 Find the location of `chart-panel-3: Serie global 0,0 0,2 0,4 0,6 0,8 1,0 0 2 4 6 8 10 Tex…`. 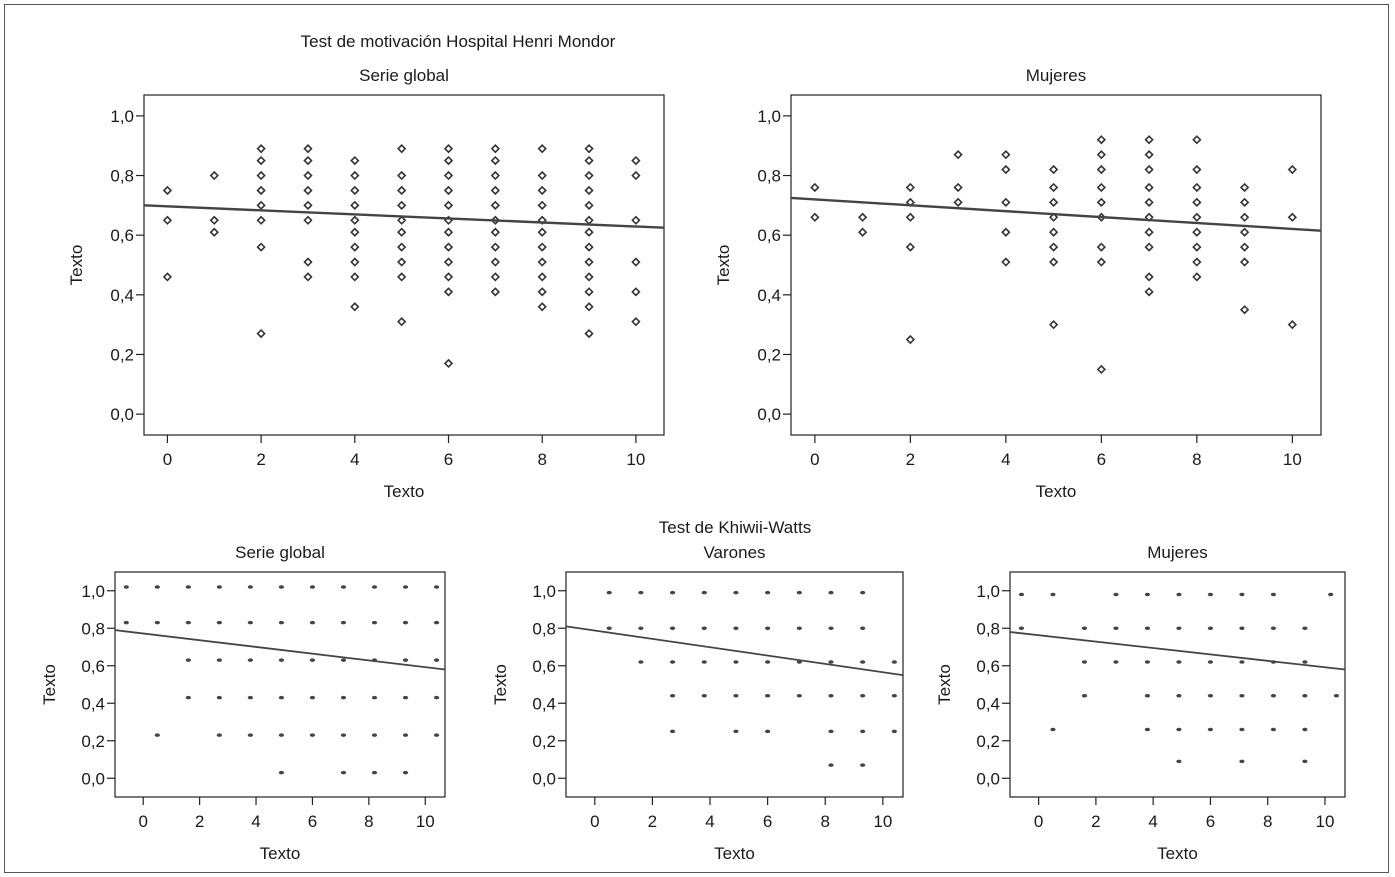

chart-panel-3: Serie global 0,0 0,2 0,4 0,6 0,8 1,0 0 2 4 6 8 10 Tex… is located at coordinates (243, 703).